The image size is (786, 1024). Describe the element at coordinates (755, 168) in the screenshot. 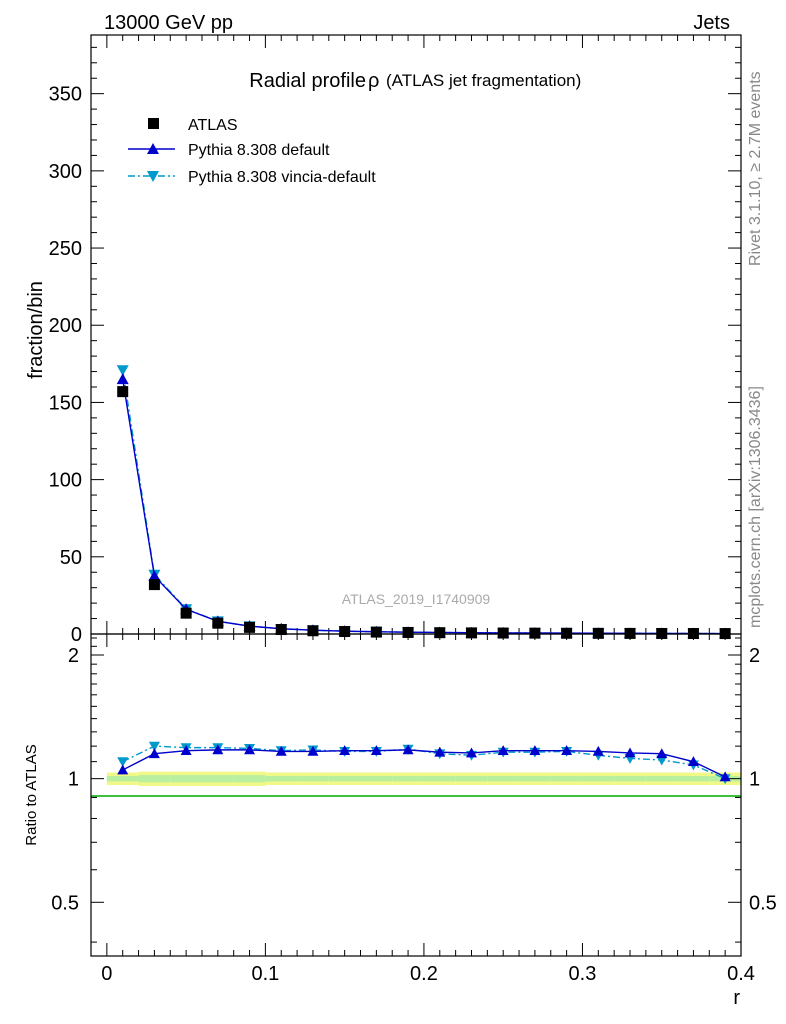

I see `rivet-label: Rivet 3.1.10, ≥ 2.7M events` at that location.